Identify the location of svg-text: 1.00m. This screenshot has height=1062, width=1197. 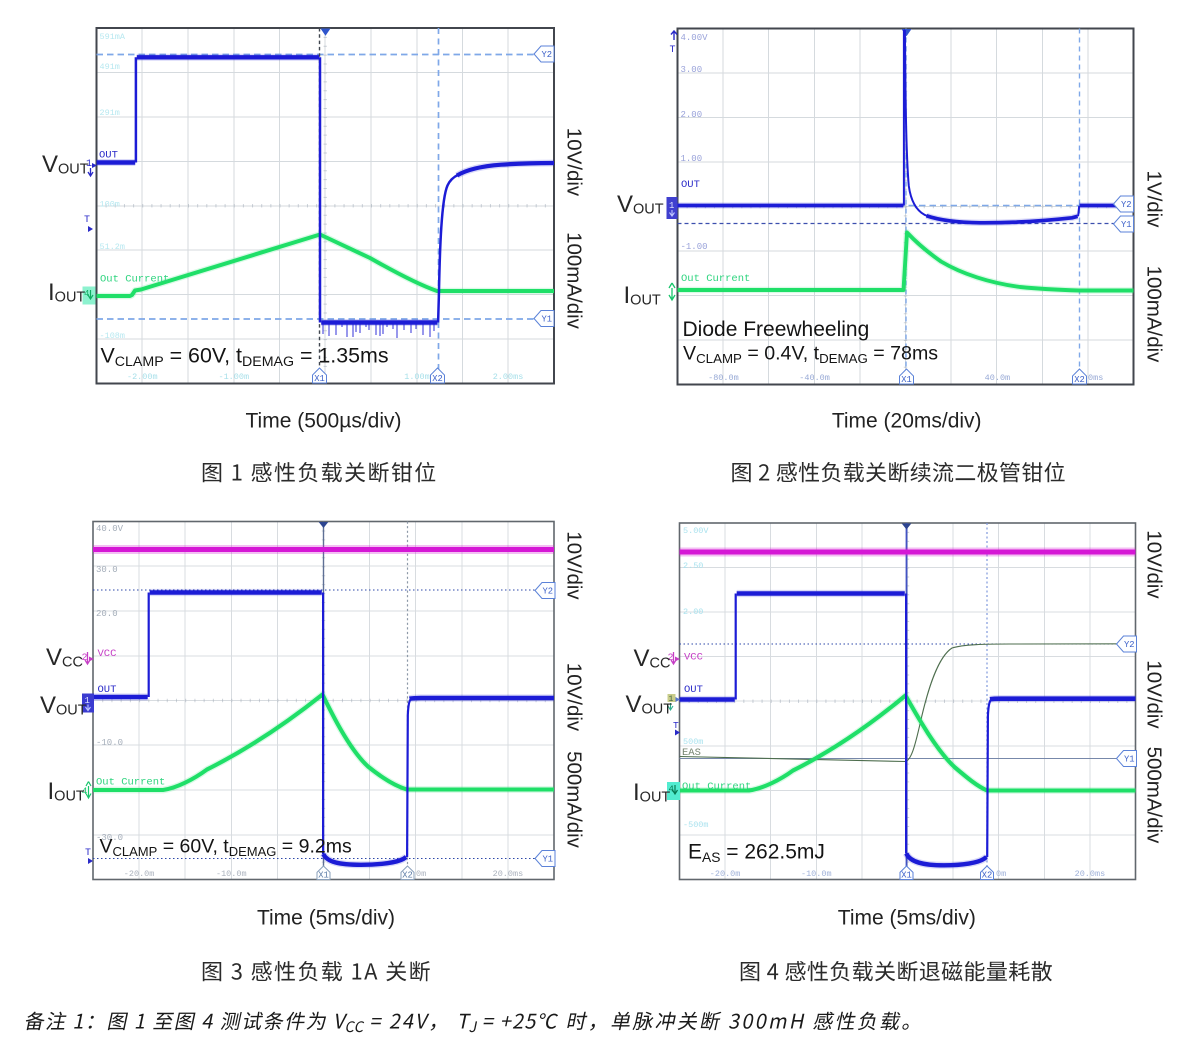
(417, 377).